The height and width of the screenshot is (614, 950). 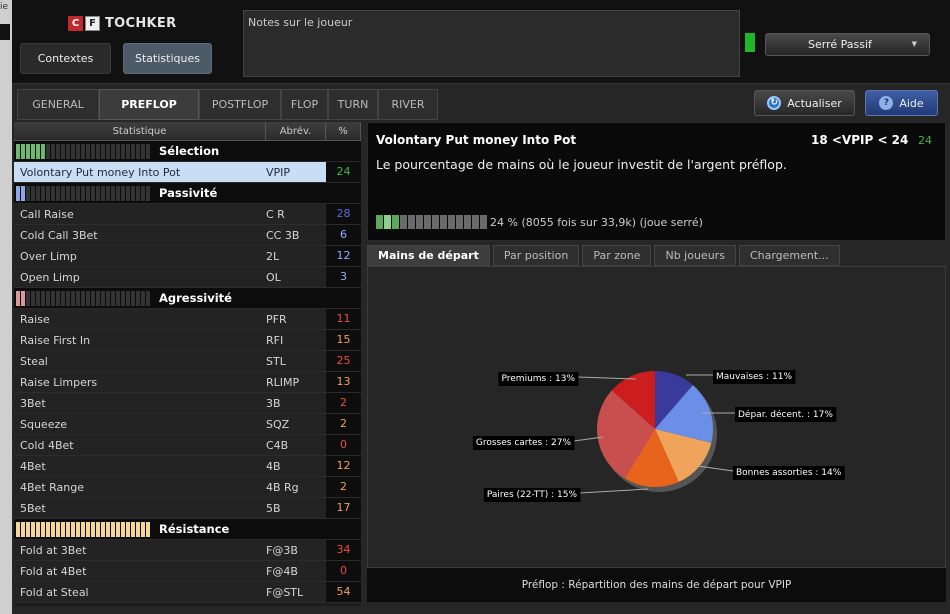 I want to click on stat-row: Fold at 4Bet F@4B 0, so click(x=187, y=571).